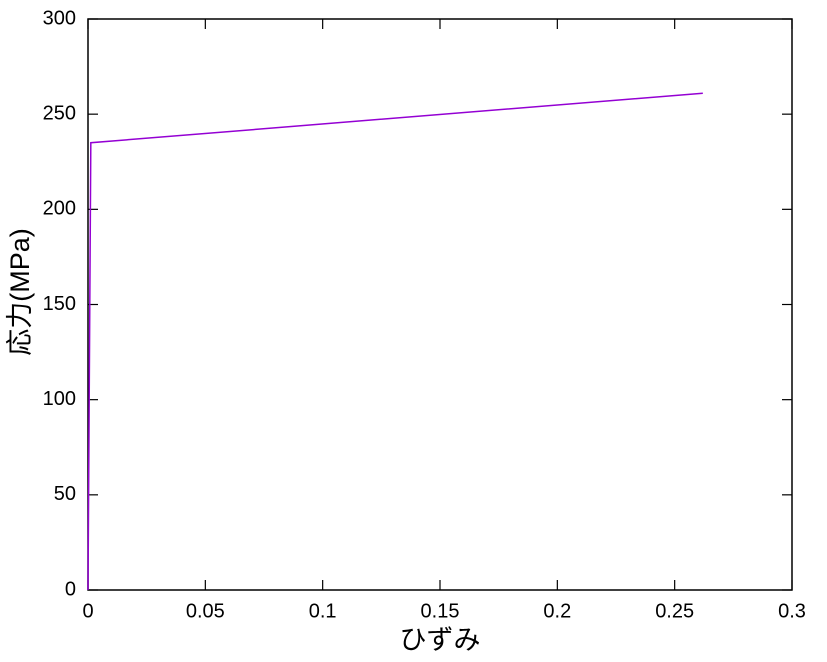  I want to click on x-tick-label: 0, so click(87, 611).